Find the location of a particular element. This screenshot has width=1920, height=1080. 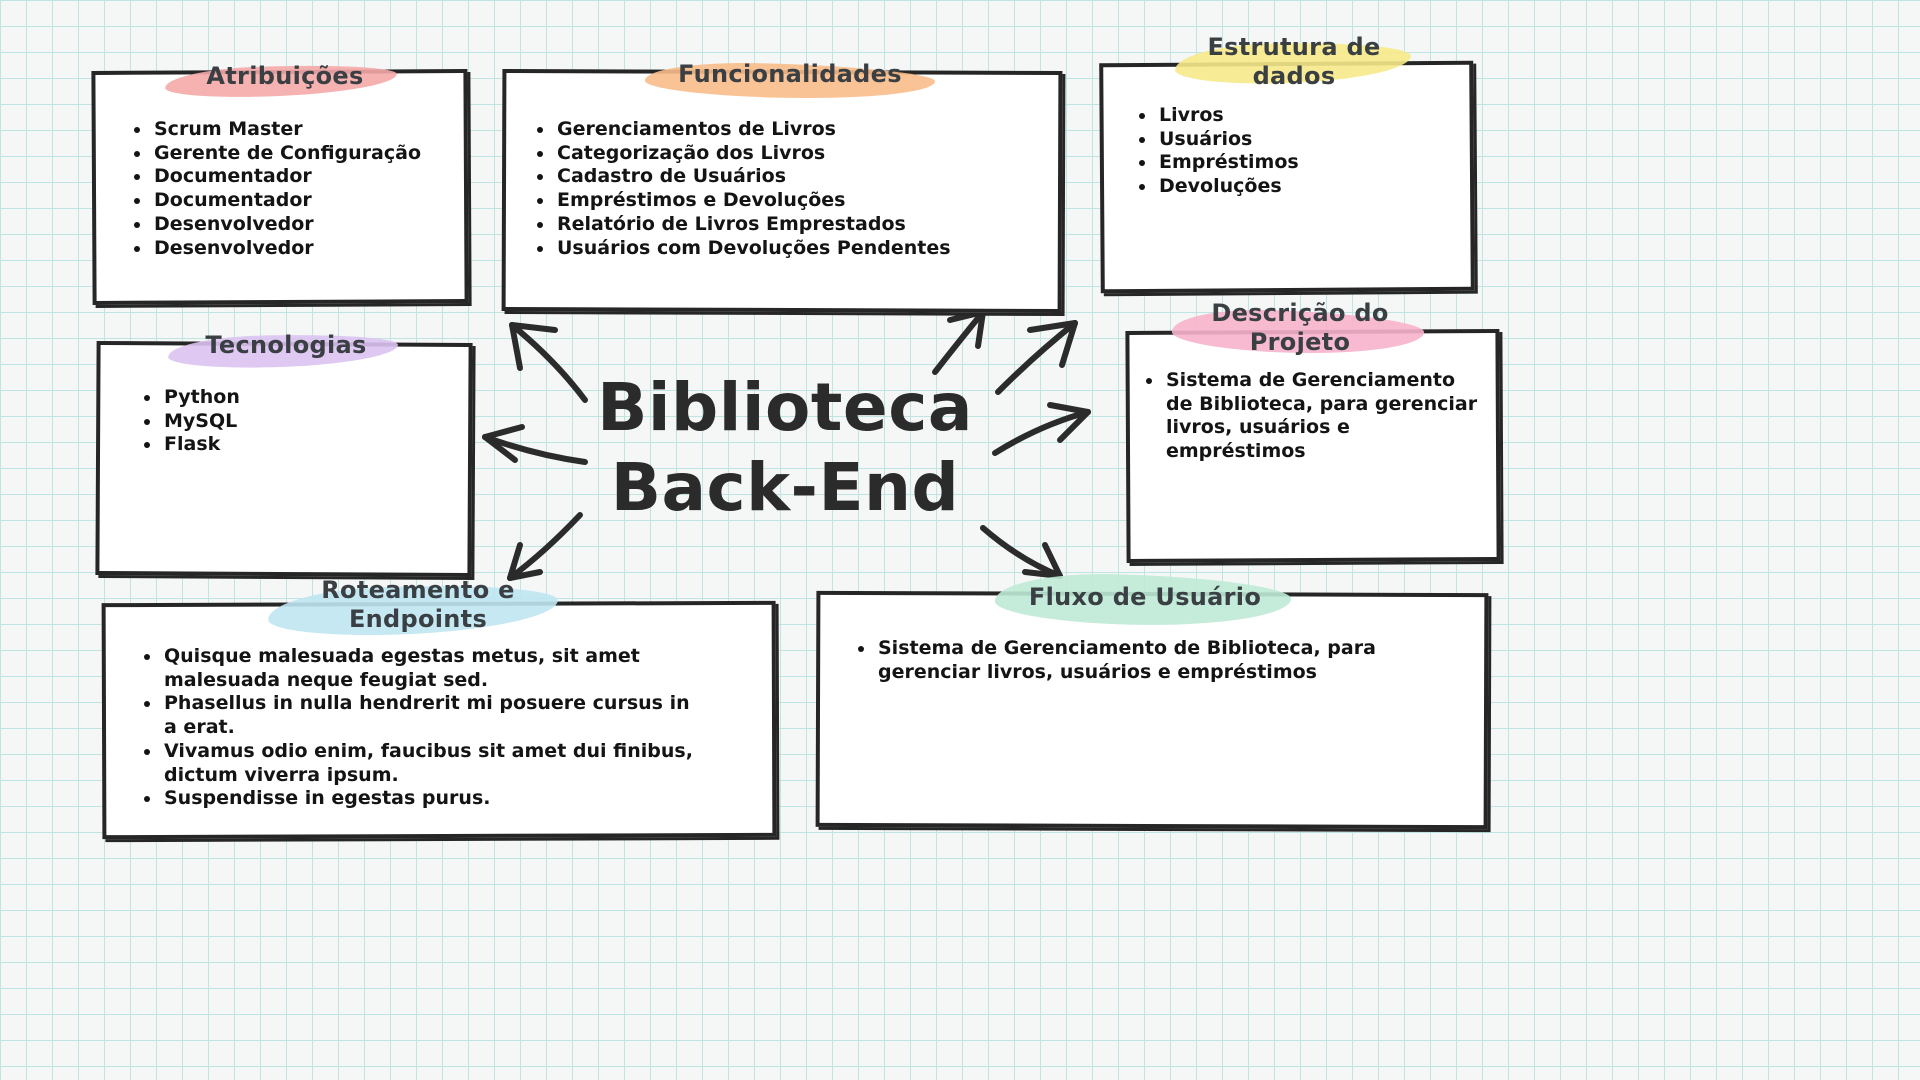

estrutura-list: Livros Usuários Empréstimos Devoluções is located at coordinates (1305, 151).